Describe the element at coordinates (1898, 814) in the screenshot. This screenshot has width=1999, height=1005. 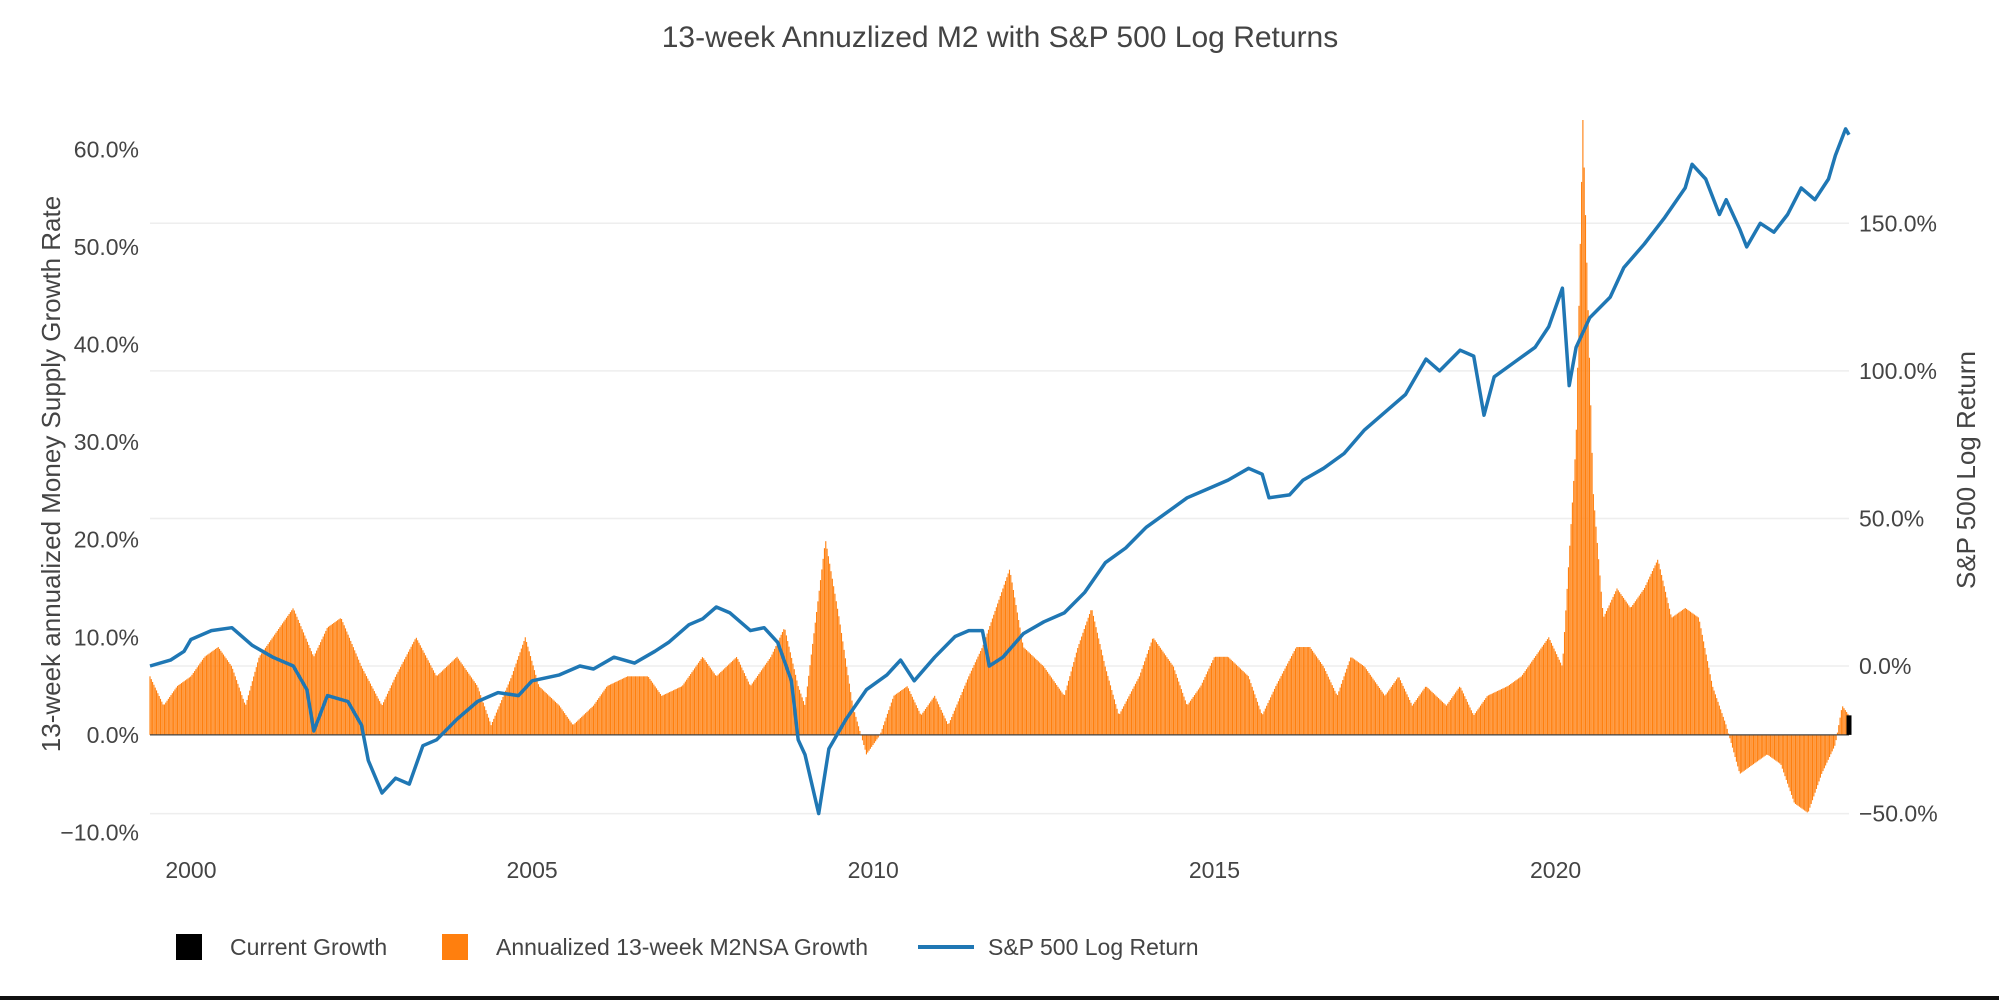
I see `right-y-tick-label: −50.0%` at that location.